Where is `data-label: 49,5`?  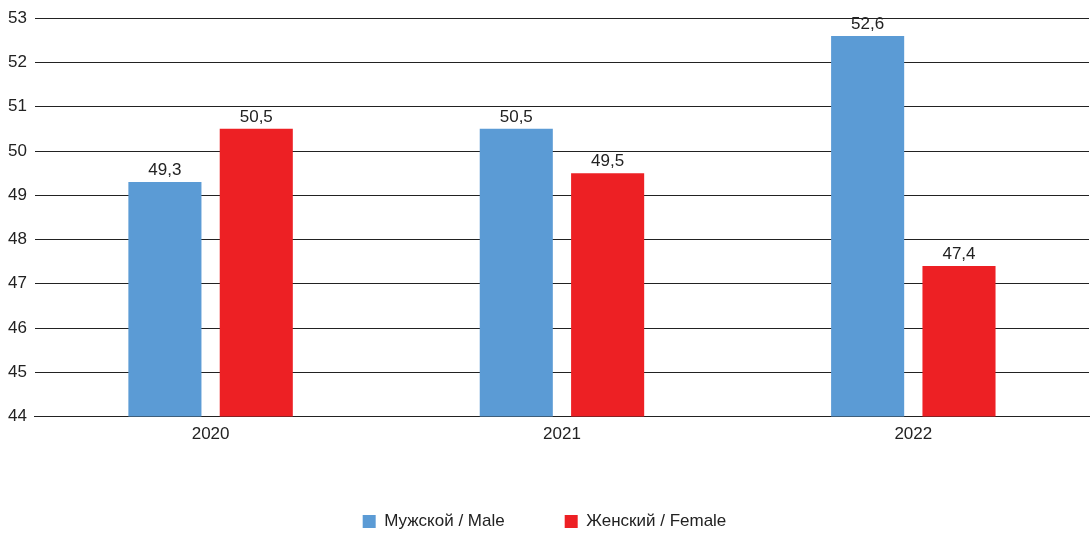
data-label: 49,5 is located at coordinates (608, 161).